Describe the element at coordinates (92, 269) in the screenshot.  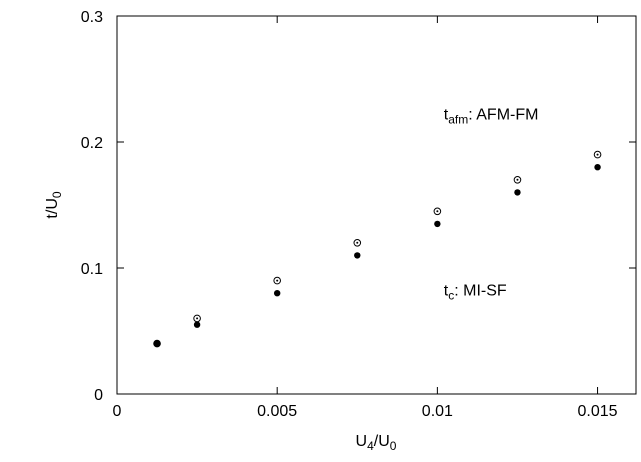
I see `y-tick-label: 0.1` at that location.